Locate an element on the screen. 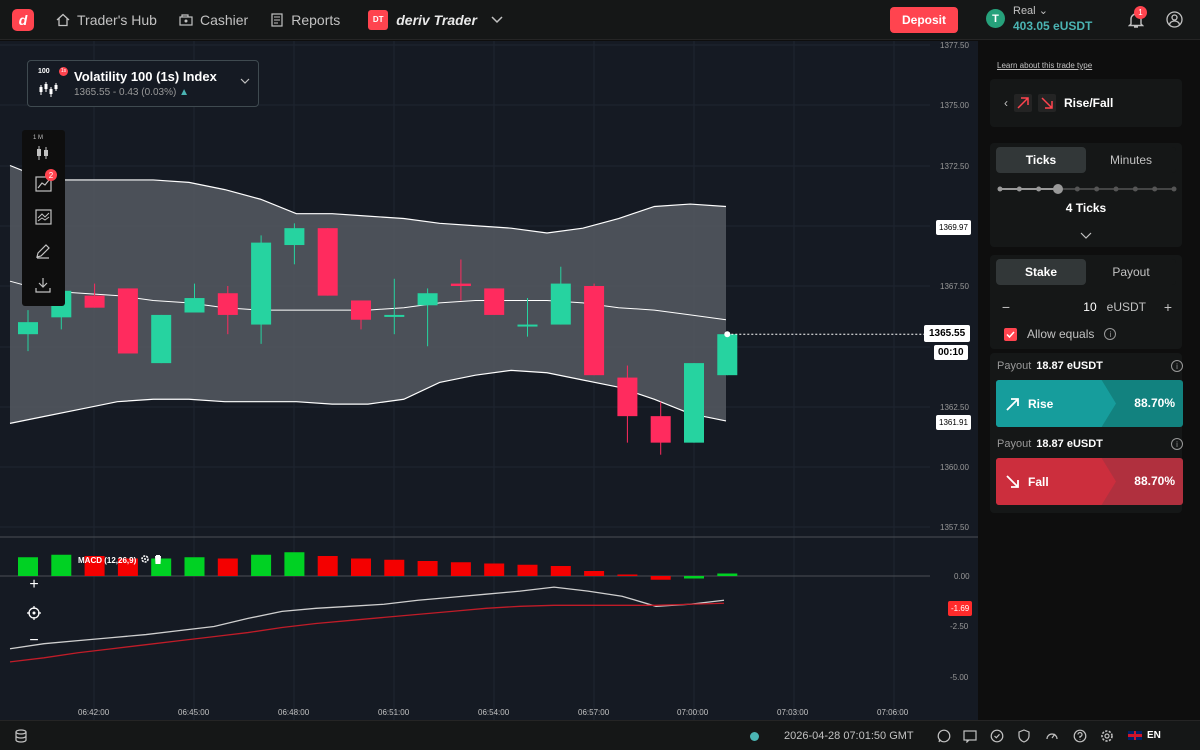 This screenshot has width=1200, height=750. drawing-tools-button is located at coordinates (43, 251).